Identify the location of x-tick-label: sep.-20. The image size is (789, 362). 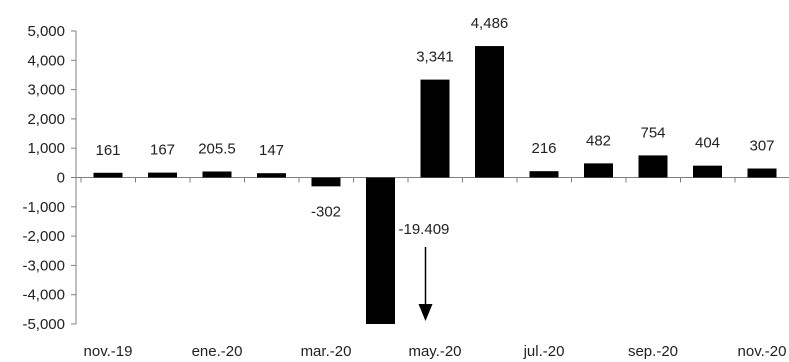
(653, 351).